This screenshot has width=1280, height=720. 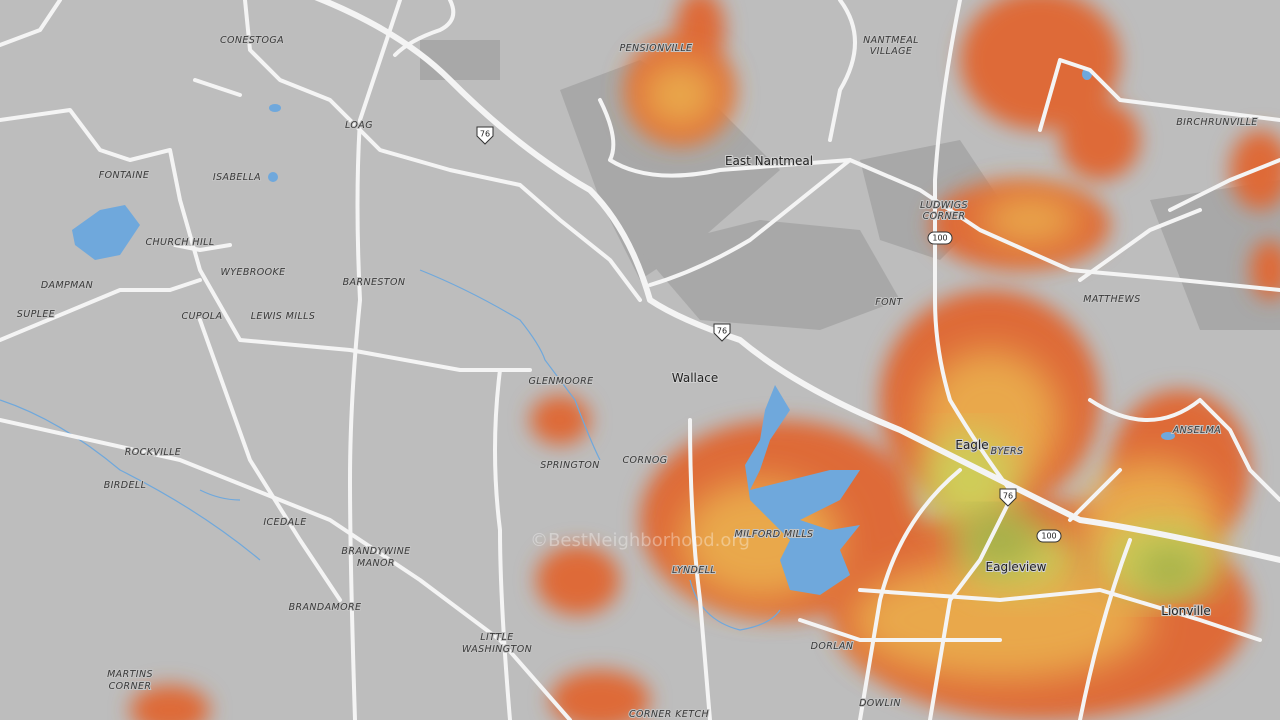 What do you see at coordinates (252, 40) in the screenshot?
I see `place-label: CONESTOGA` at bounding box center [252, 40].